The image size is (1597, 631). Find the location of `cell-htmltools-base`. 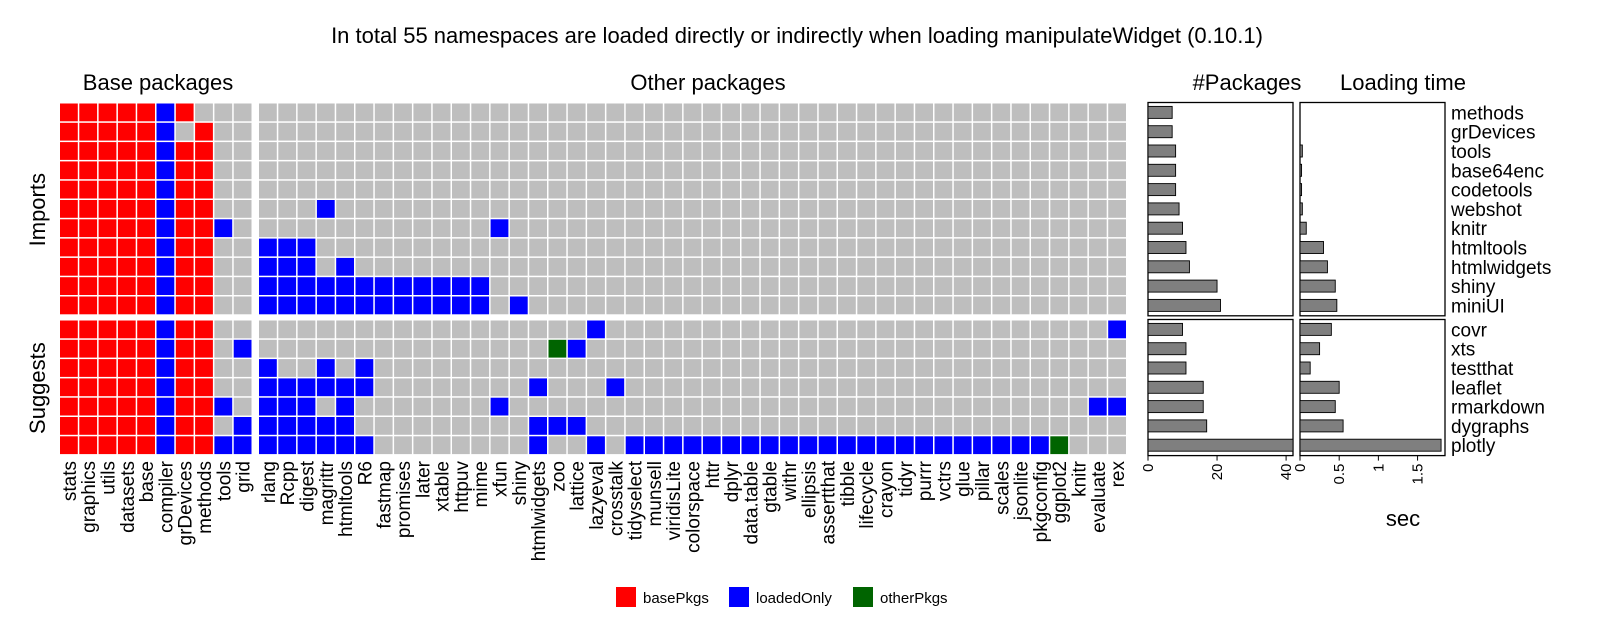

cell-htmltools-base is located at coordinates (146, 247).